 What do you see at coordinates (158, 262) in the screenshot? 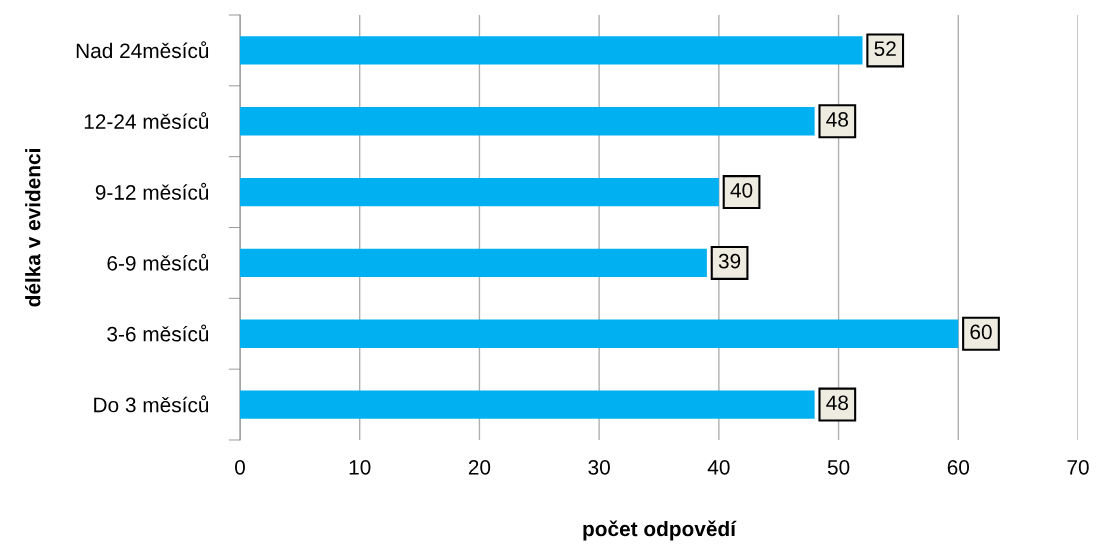
I see `y-tick-label: 6-9 měsíců` at bounding box center [158, 262].